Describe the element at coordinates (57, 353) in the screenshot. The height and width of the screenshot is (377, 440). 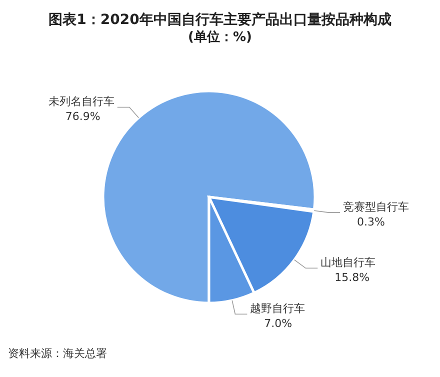
I see `text: 资料来源：海关总署` at that location.